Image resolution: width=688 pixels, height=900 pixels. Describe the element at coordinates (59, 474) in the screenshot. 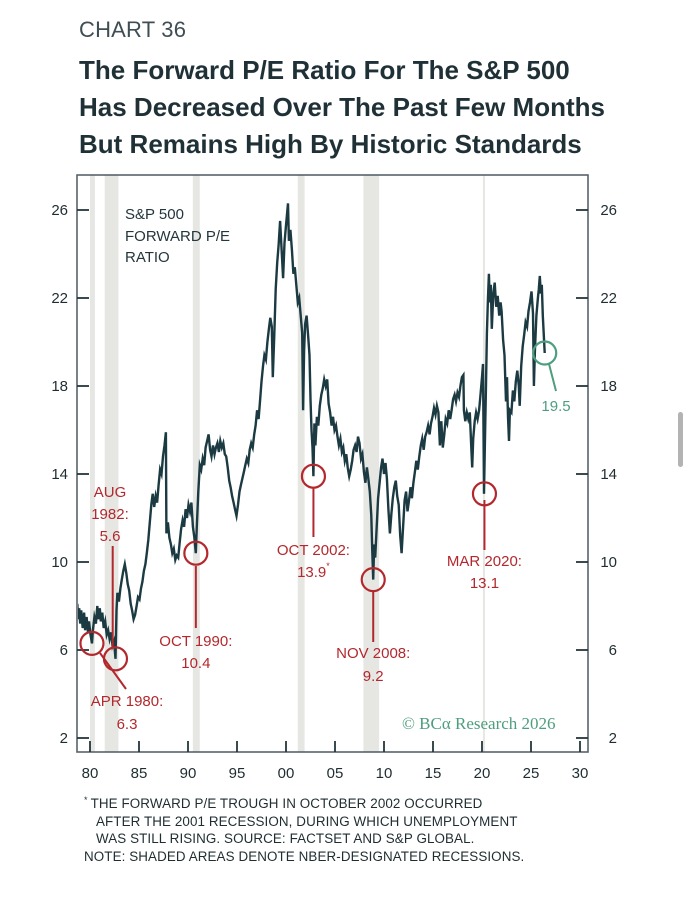

I see `y-tick-label-left: 14` at that location.